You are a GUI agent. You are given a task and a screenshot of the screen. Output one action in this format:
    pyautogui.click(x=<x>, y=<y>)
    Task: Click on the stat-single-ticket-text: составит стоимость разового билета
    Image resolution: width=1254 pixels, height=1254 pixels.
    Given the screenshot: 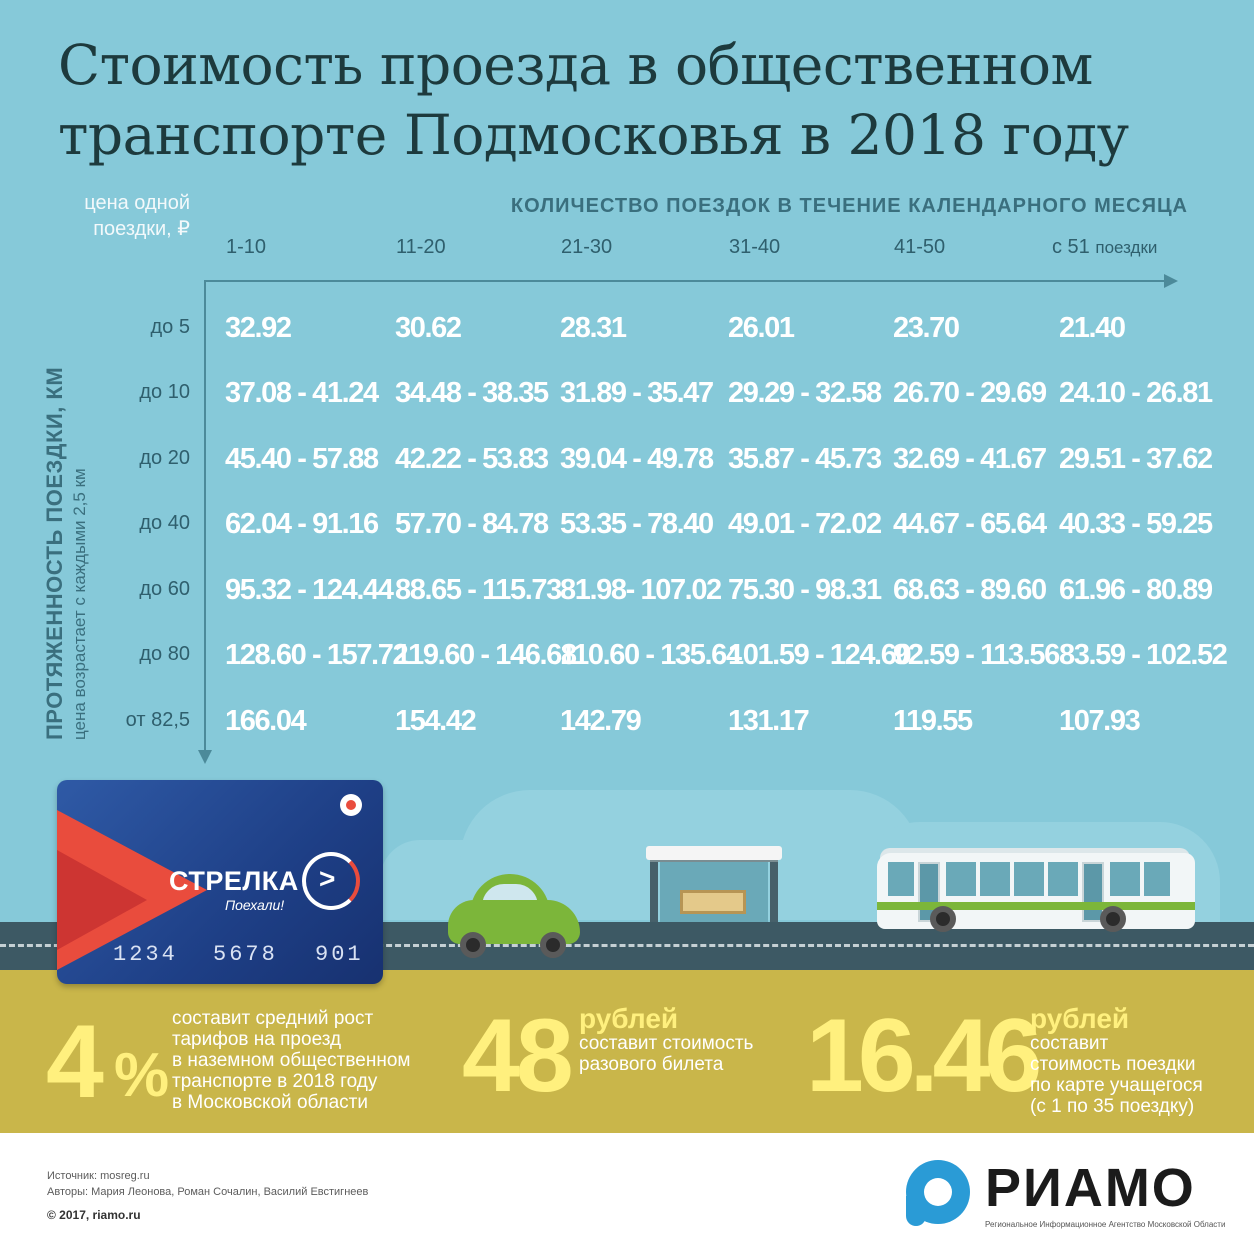 What is the action you would take?
    pyautogui.click(x=666, y=1054)
    